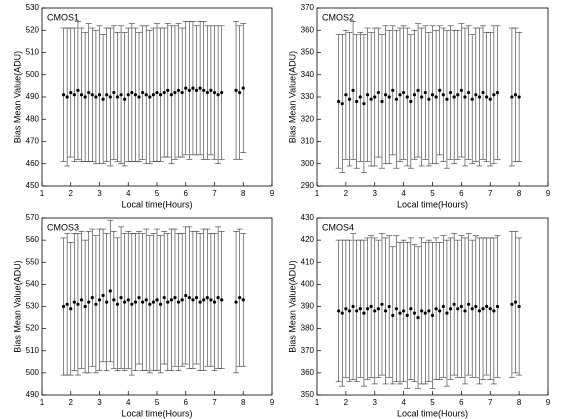 This screenshot has width=564, height=419. What do you see at coordinates (157, 402) in the screenshot?
I see `x-tick-label: 5` at bounding box center [157, 402].